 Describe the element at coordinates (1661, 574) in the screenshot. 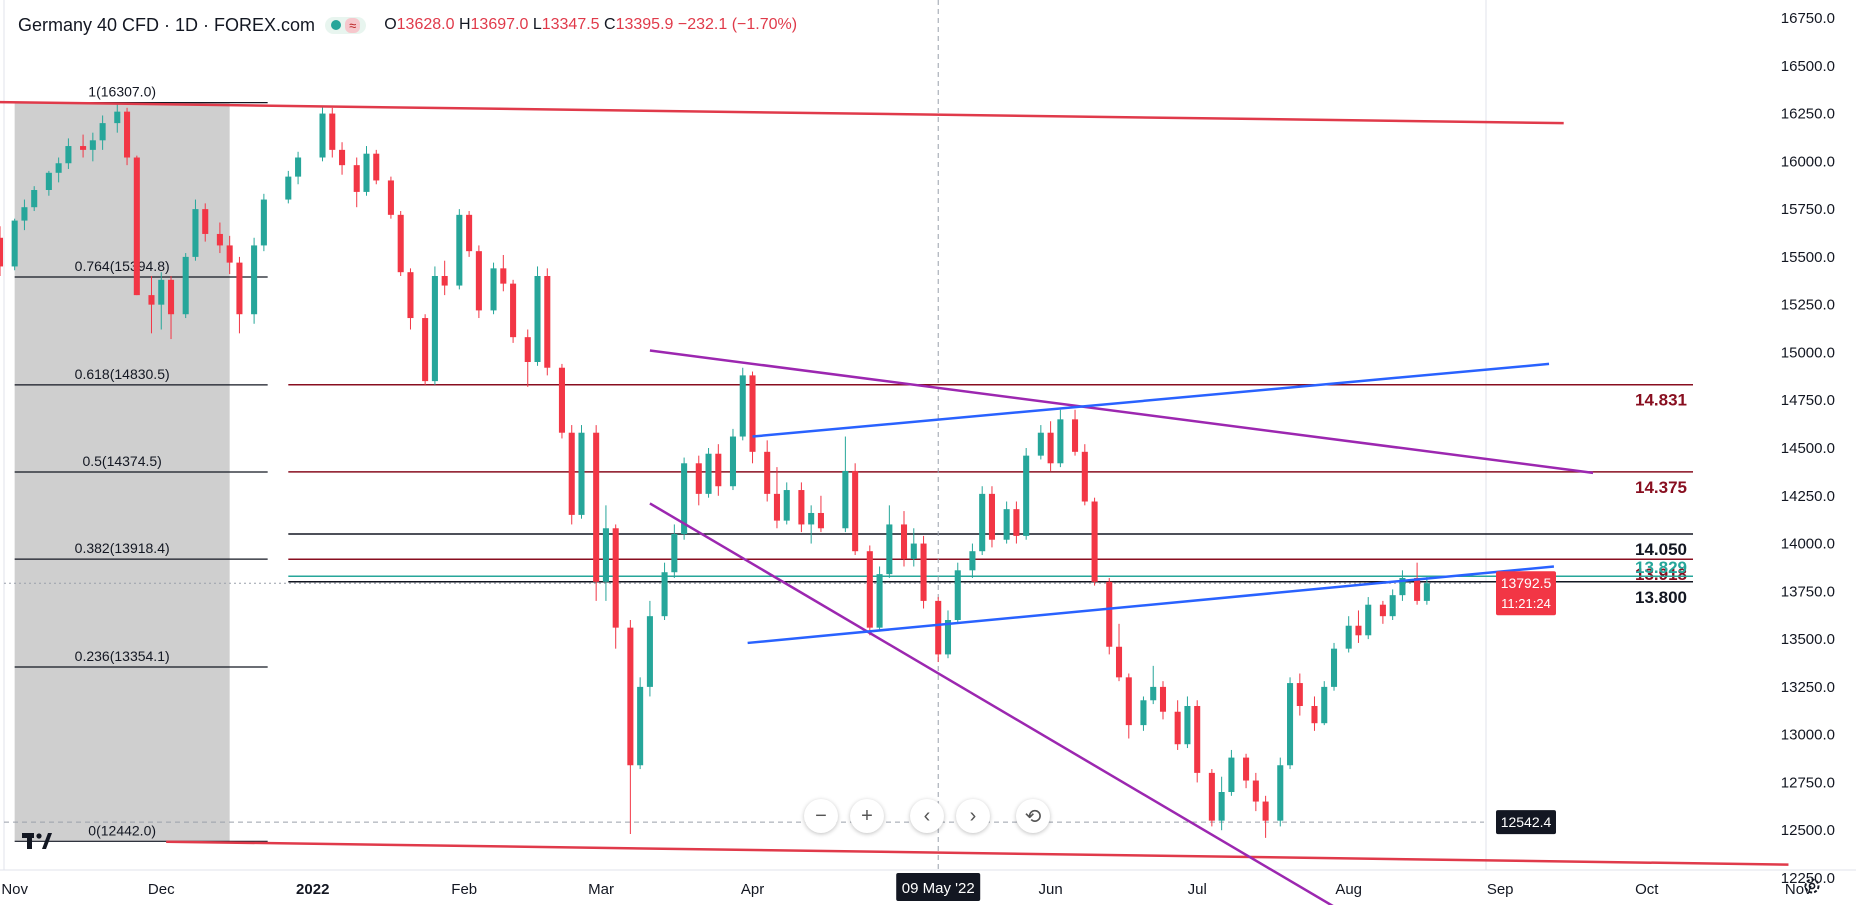

I see `horizontal-level-label: 13.918` at that location.